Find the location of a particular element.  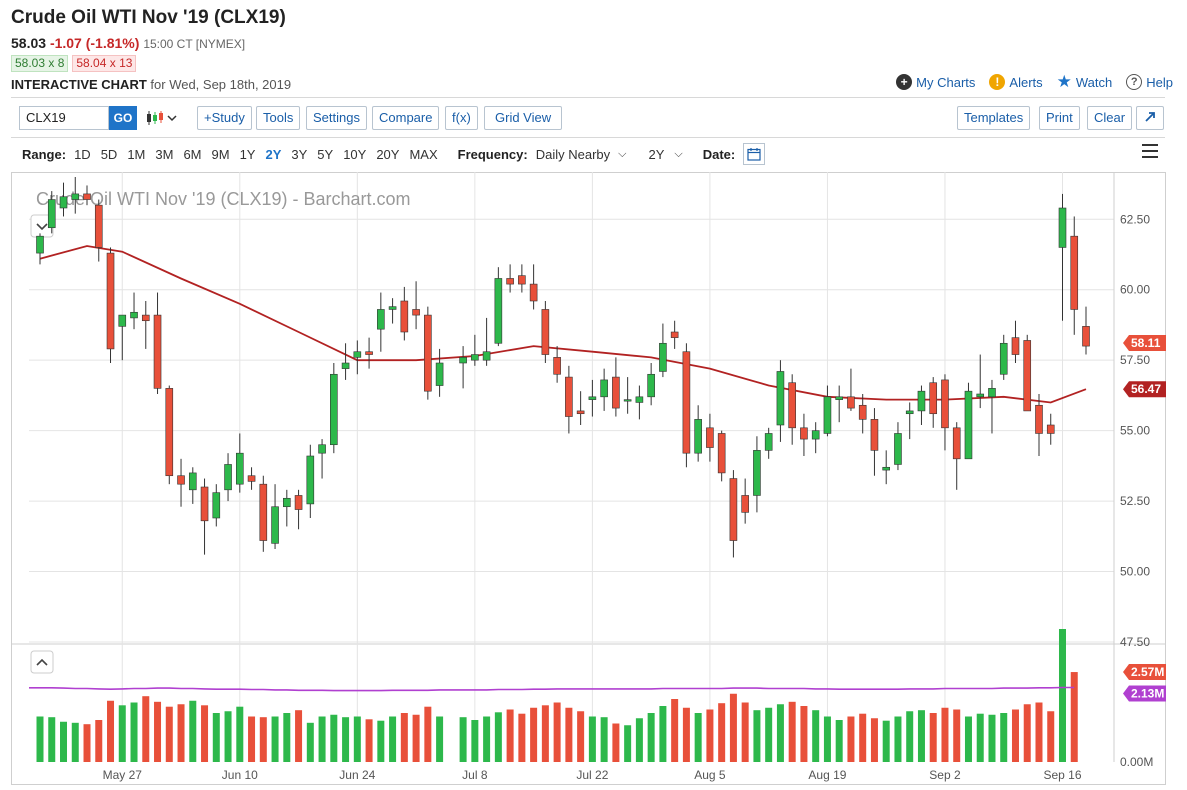

range-option-10y: 10Y is located at coordinates (355, 154).